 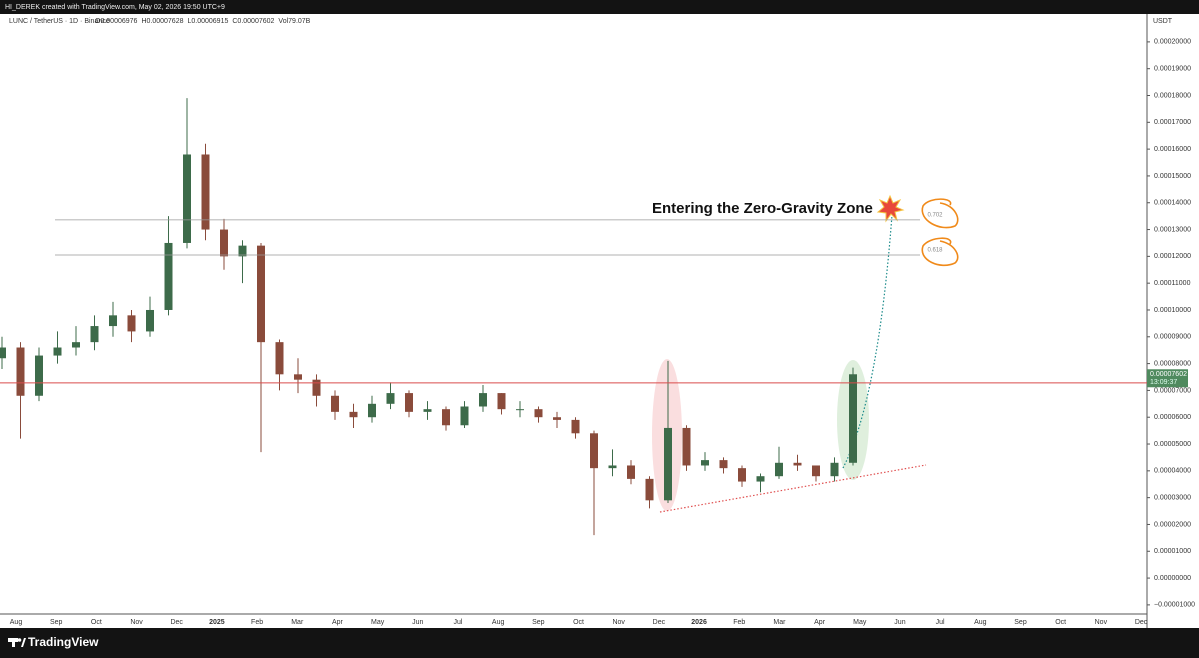 I want to click on y-tick-label: 0.00010000, so click(x=1172, y=310).